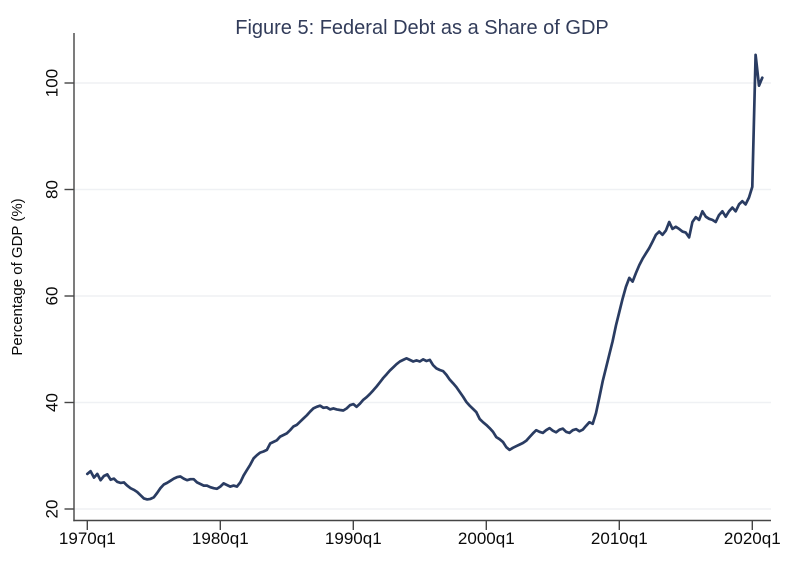 Image resolution: width=792 pixels, height=576 pixels. What do you see at coordinates (486, 538) in the screenshot?
I see `x-tick-label: 2000q1` at bounding box center [486, 538].